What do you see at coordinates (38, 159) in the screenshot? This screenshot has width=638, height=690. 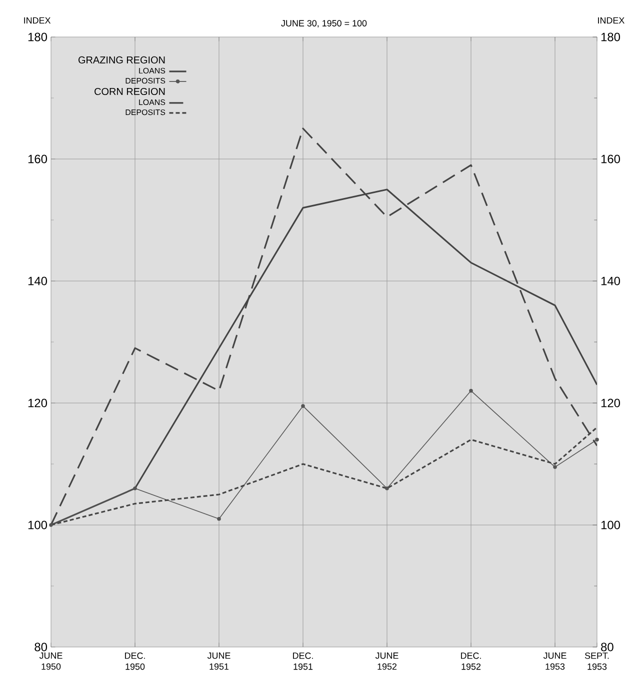 I see `y-tick-label: 160` at bounding box center [38, 159].